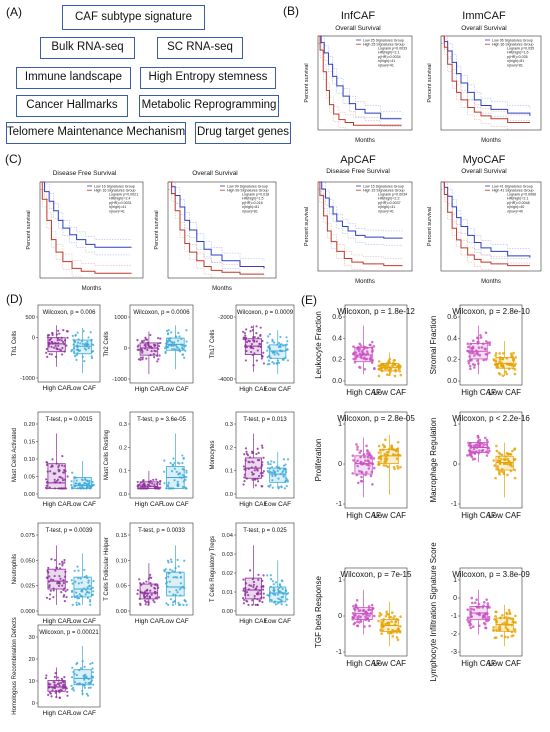 The height and width of the screenshot is (732, 550). What do you see at coordinates (392, 195) in the screenshot?
I see `km-stat-label: Logrank p=0.0034` at bounding box center [392, 195].